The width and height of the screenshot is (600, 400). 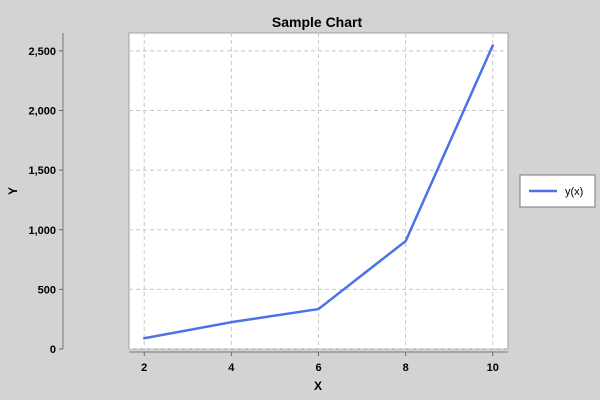 What do you see at coordinates (144, 368) in the screenshot?
I see `x-tick-label: 2` at bounding box center [144, 368].